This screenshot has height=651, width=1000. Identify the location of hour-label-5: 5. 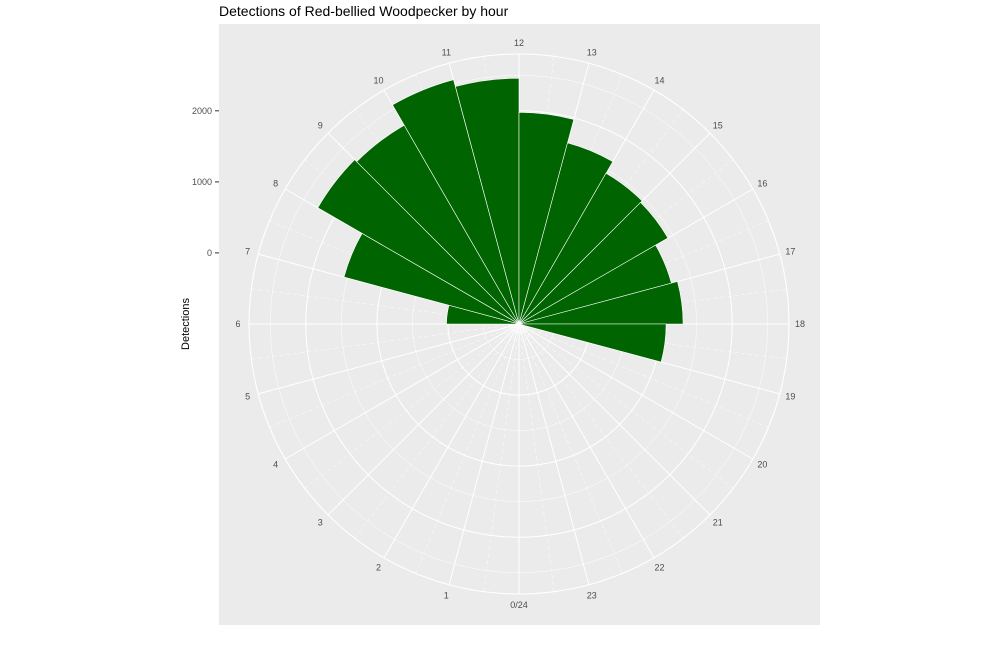
(247, 397).